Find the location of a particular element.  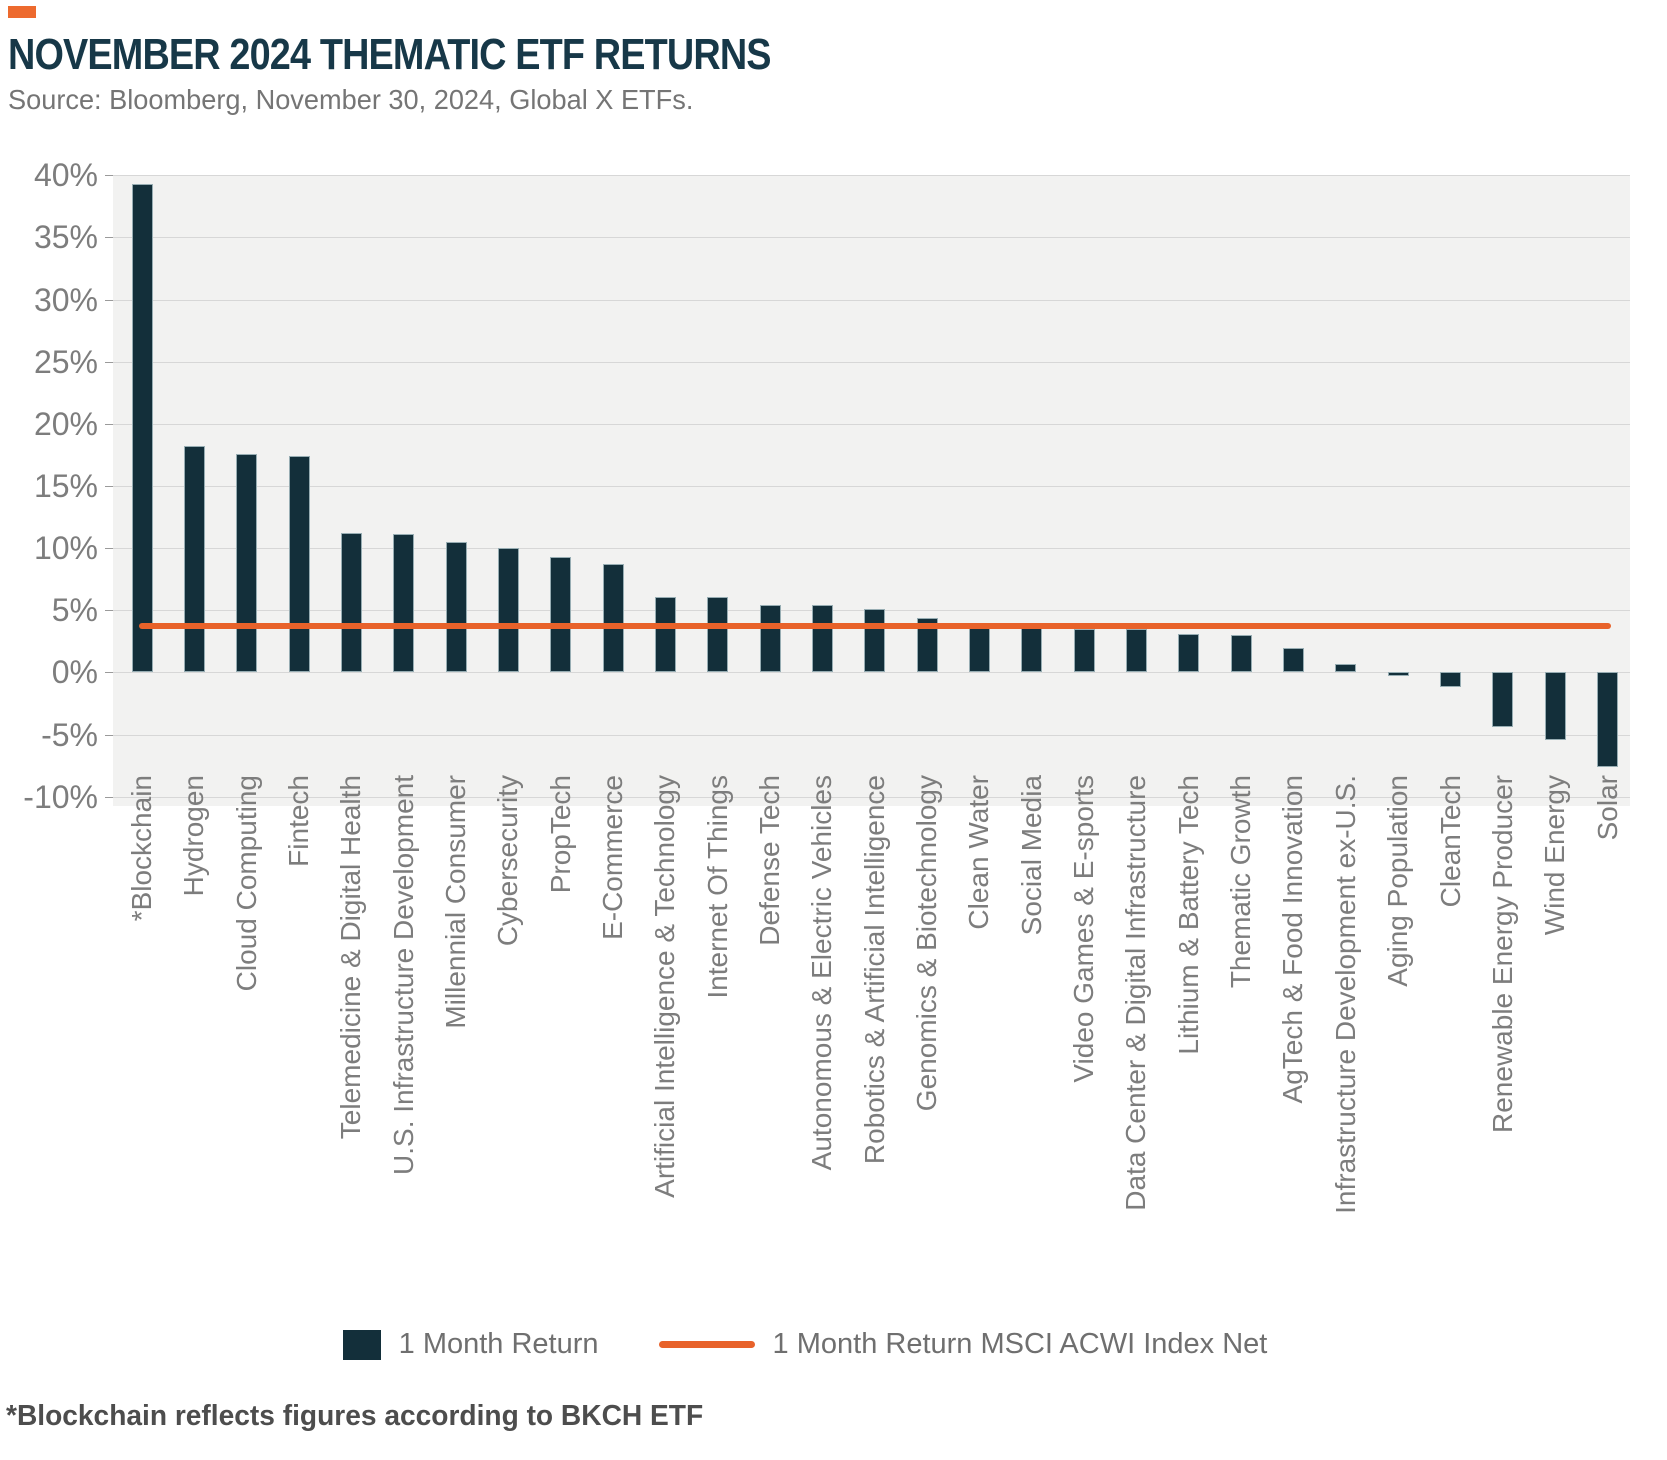

gridline--10 is located at coordinates (871, 797).